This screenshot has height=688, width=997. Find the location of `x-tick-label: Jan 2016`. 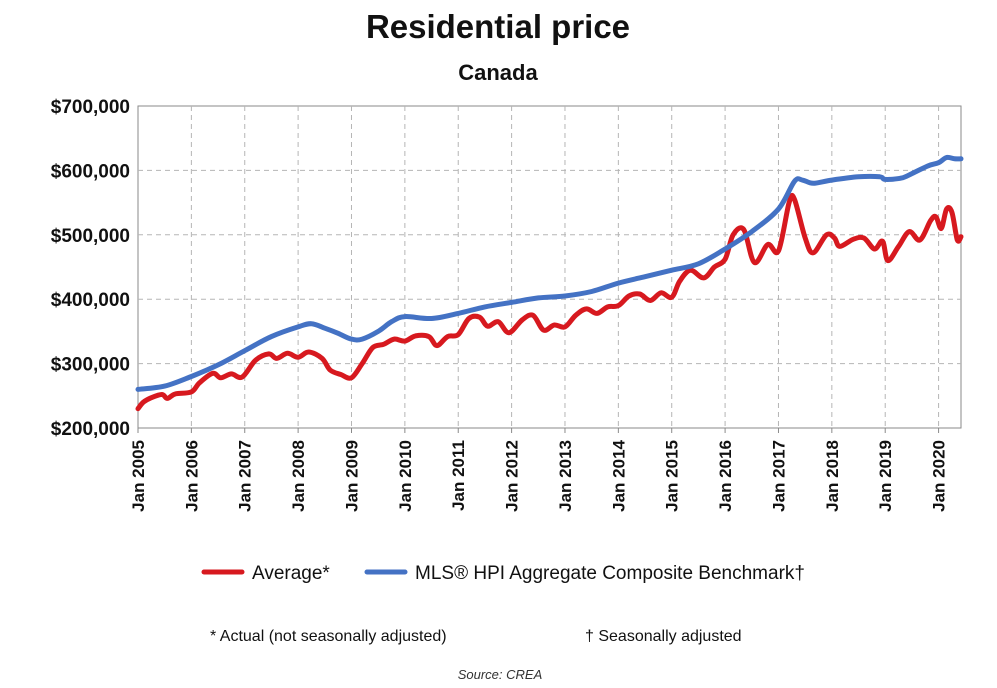

x-tick-label: Jan 2016 is located at coordinates (725, 476).